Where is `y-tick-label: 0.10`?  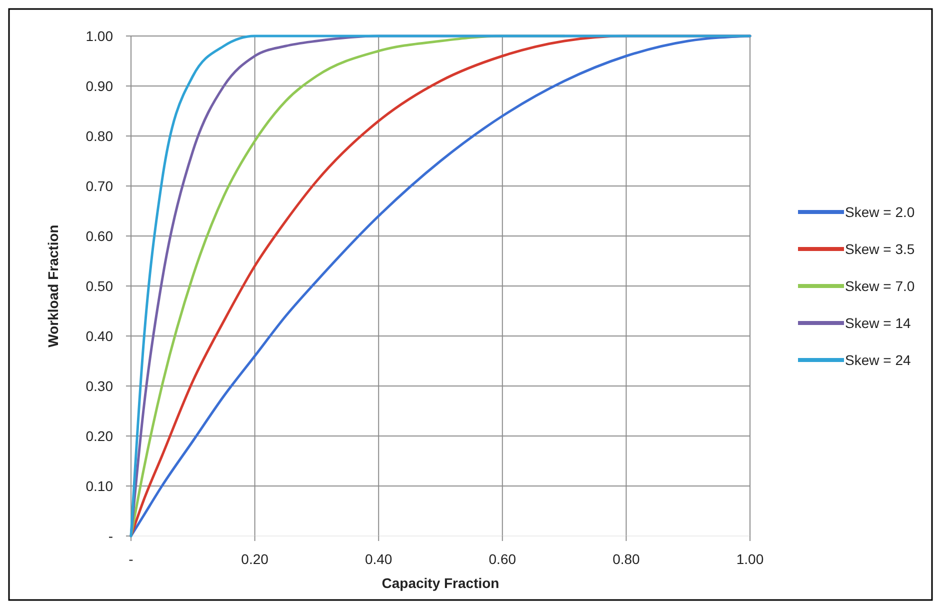 y-tick-label: 0.10 is located at coordinates (100, 486).